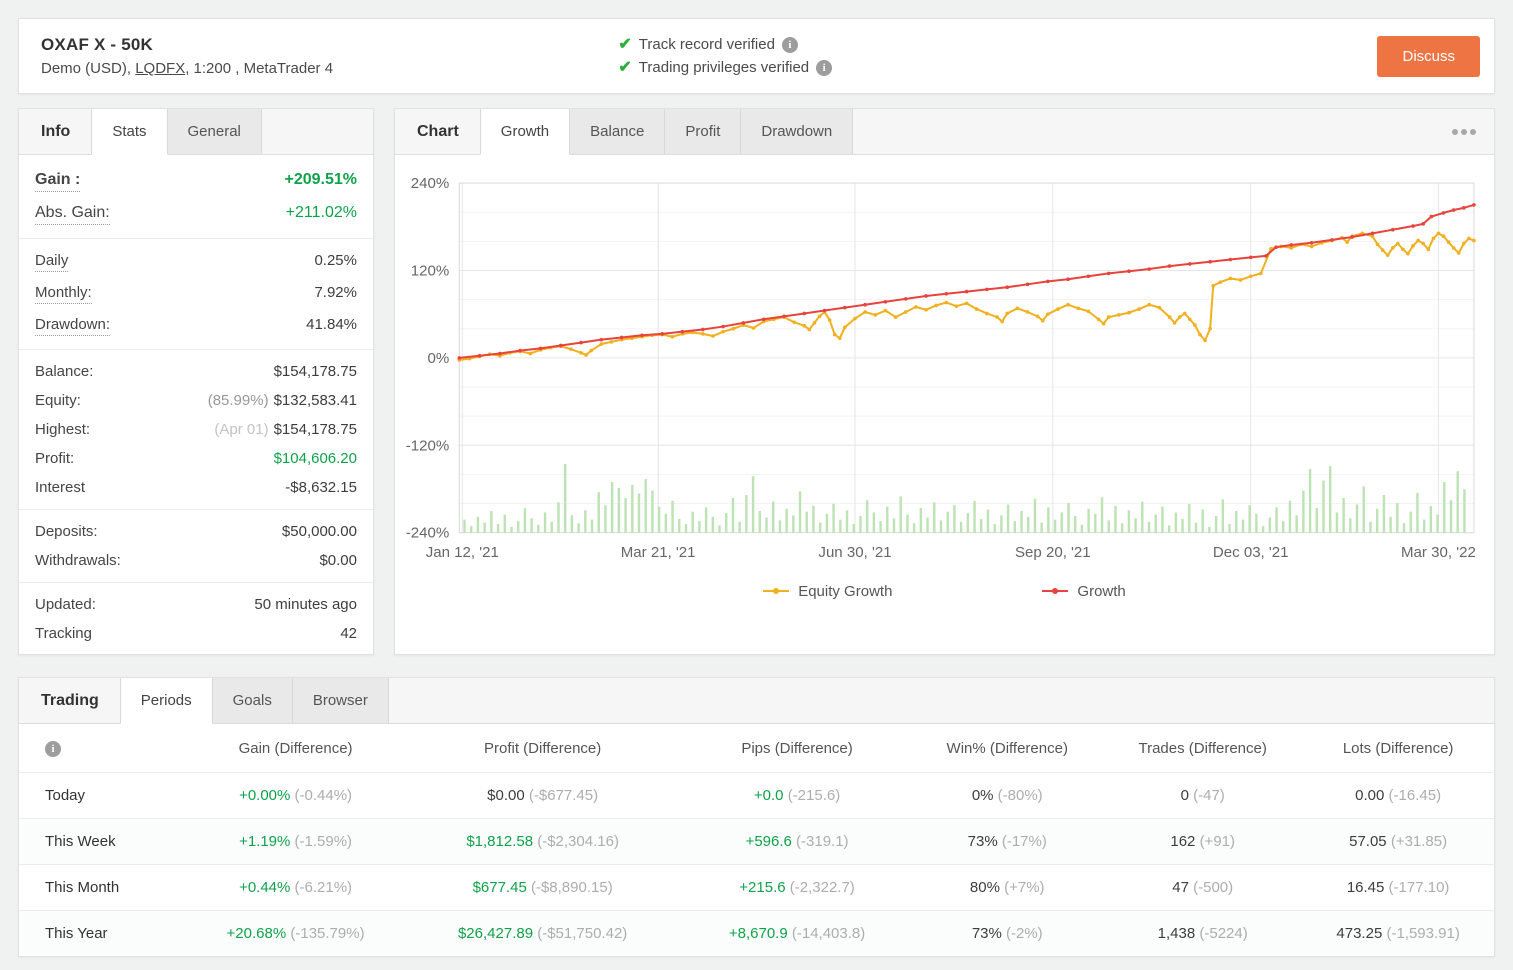 The width and height of the screenshot is (1513, 970). I want to click on stat-row-tracking: Tracking 42, so click(196, 633).